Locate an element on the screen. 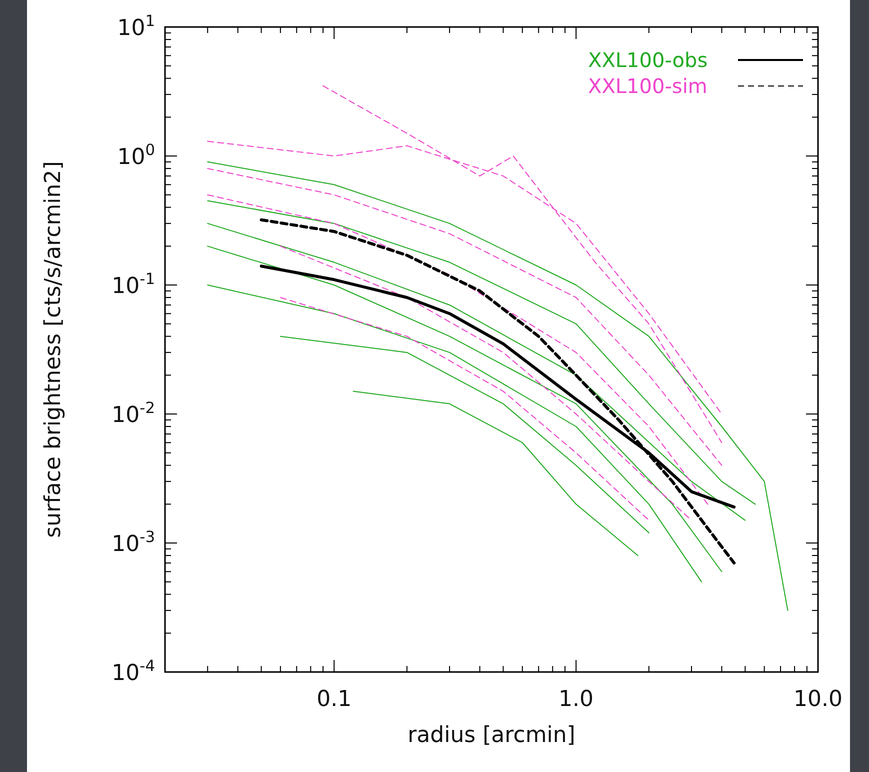 The width and height of the screenshot is (869, 772). x-tick-label: 0.1 is located at coordinates (334, 699).